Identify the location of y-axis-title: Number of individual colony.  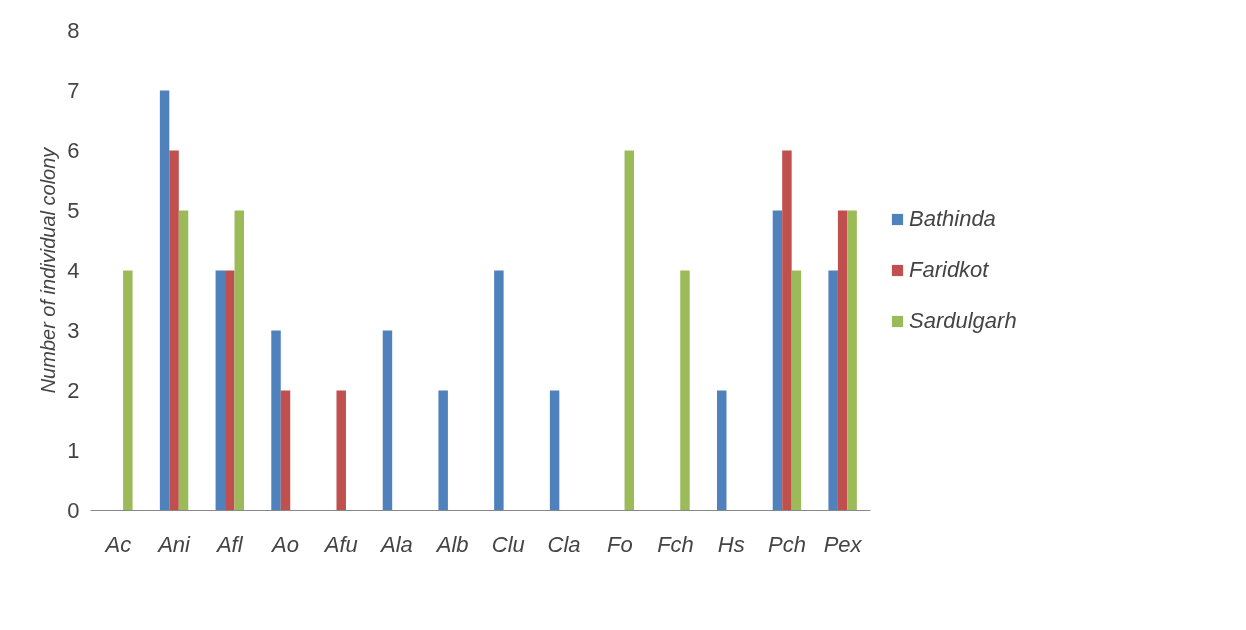
(48, 270).